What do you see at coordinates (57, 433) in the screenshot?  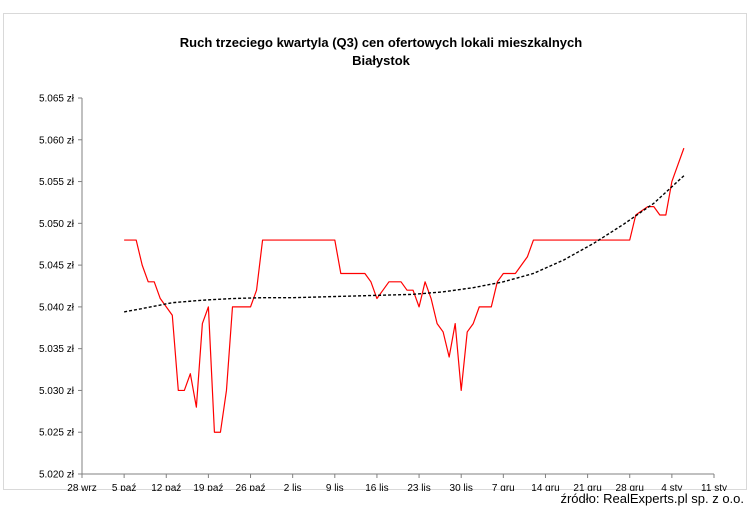 I see `y-tick-label: 5.025 zł` at bounding box center [57, 433].